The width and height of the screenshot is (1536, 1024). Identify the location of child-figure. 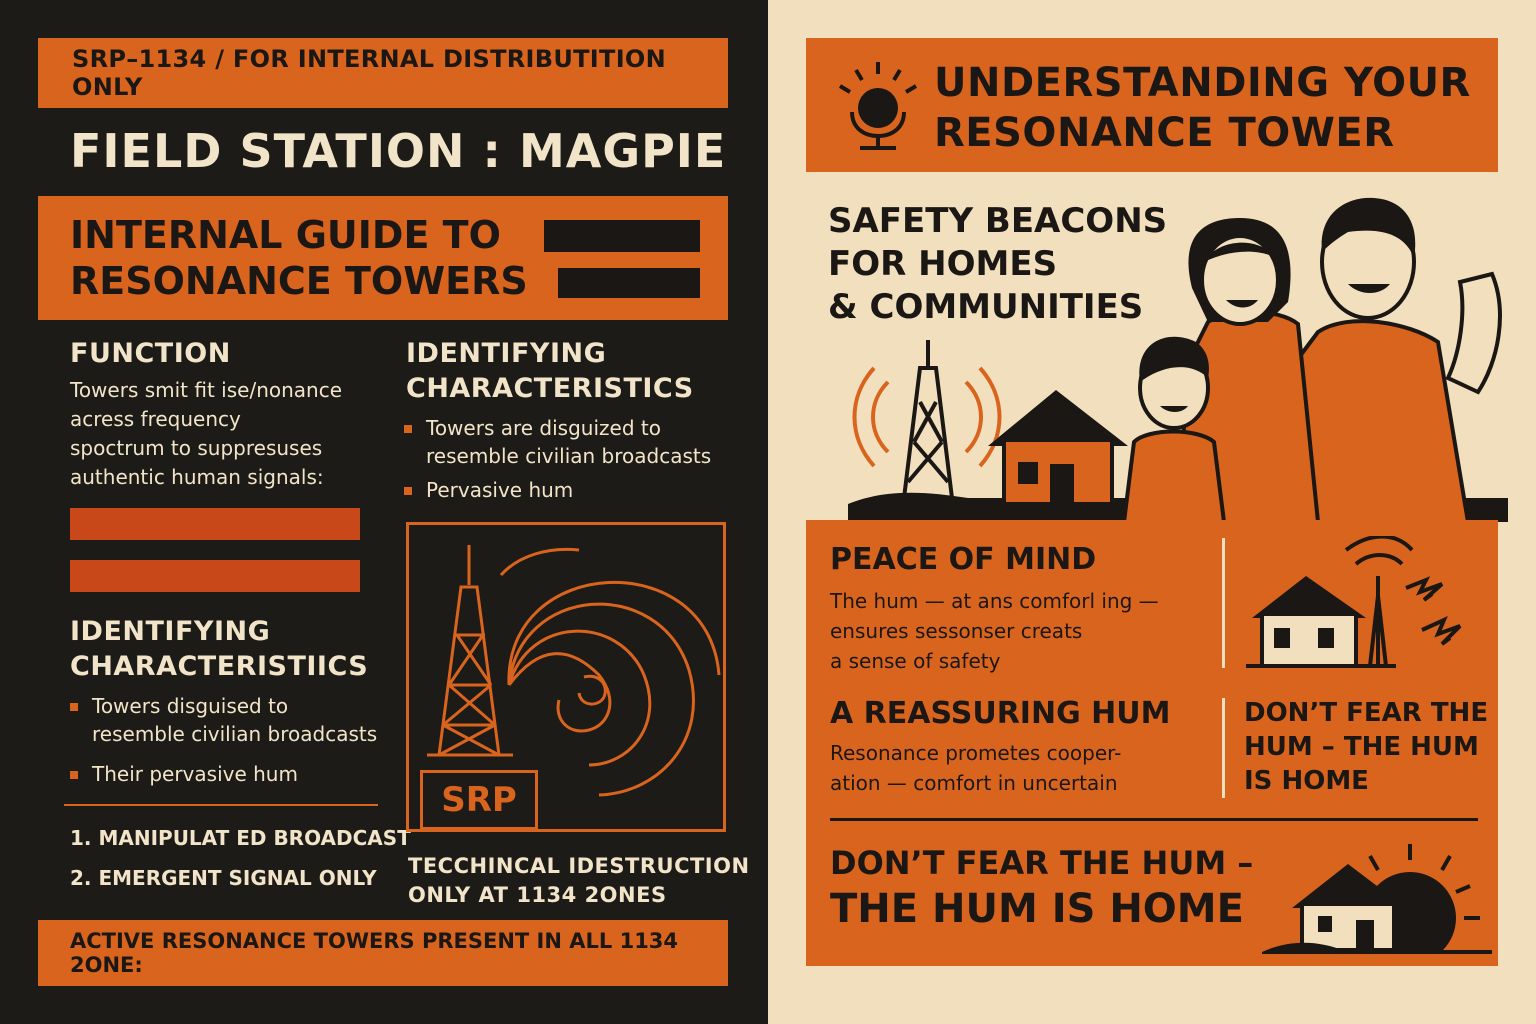
(1174, 429).